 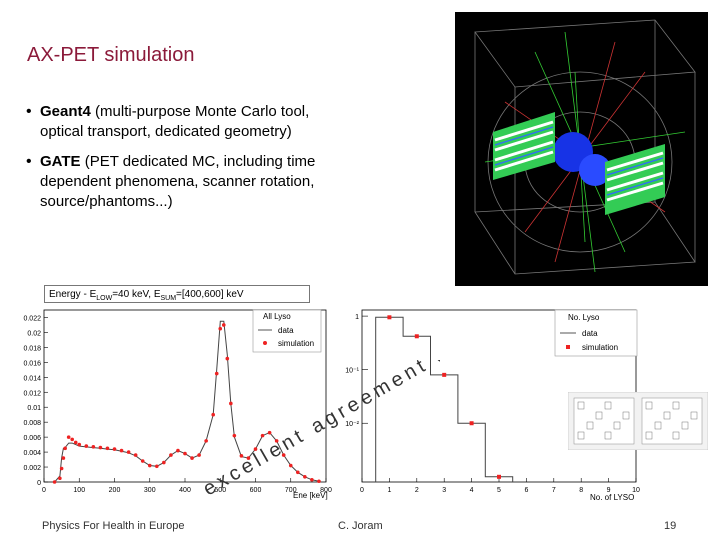 What do you see at coordinates (34, 408) in the screenshot?
I see `y-tick-label: 0.01` at bounding box center [34, 408].